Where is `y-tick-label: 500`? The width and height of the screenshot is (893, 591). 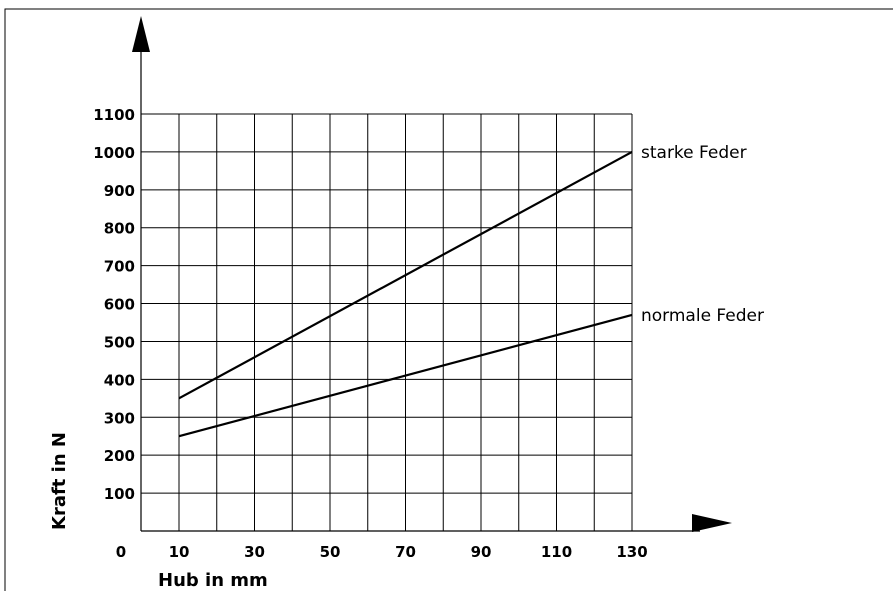
y-tick-label: 500 is located at coordinates (119, 342).